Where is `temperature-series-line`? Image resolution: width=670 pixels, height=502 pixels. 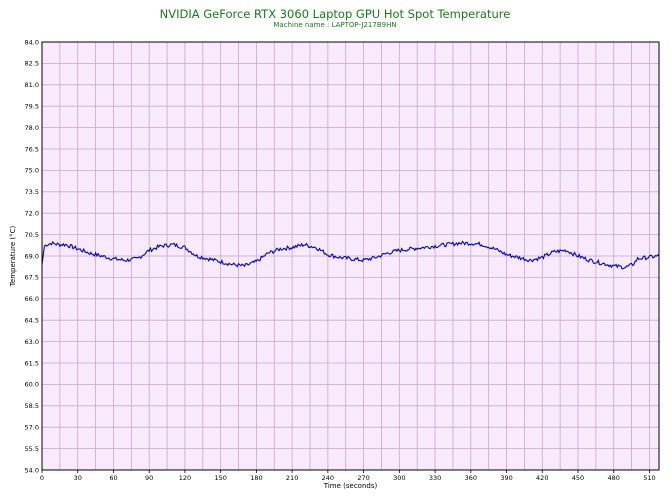 temperature-series-line is located at coordinates (350, 255).